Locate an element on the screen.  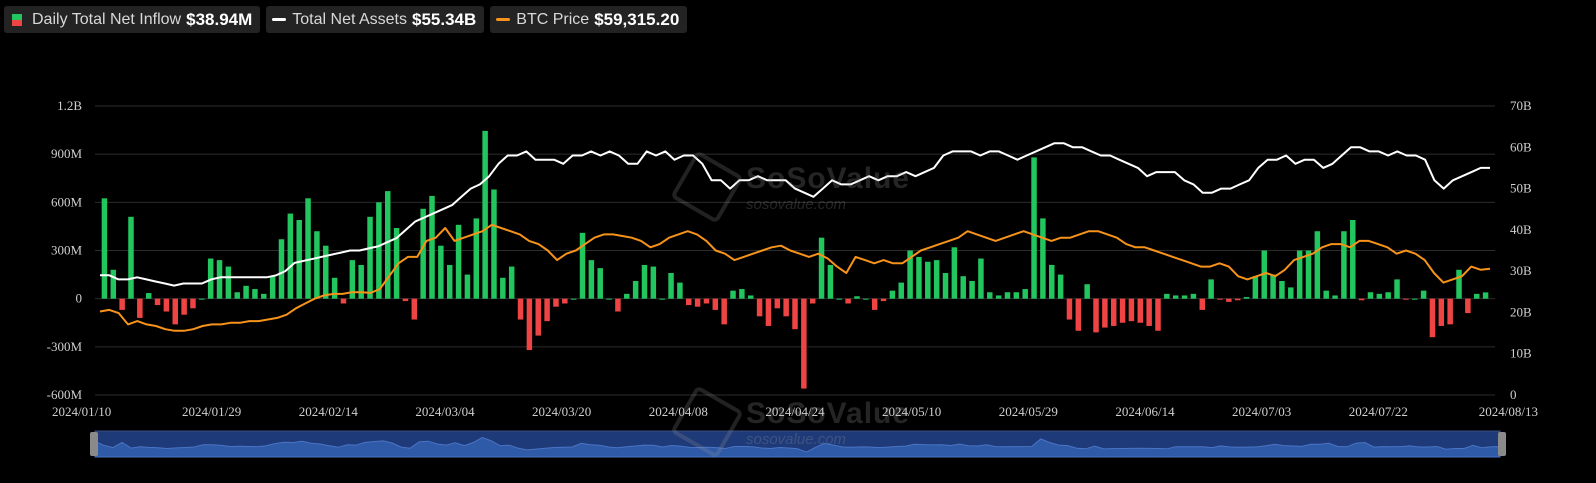
range-slider is located at coordinates (798, 444).